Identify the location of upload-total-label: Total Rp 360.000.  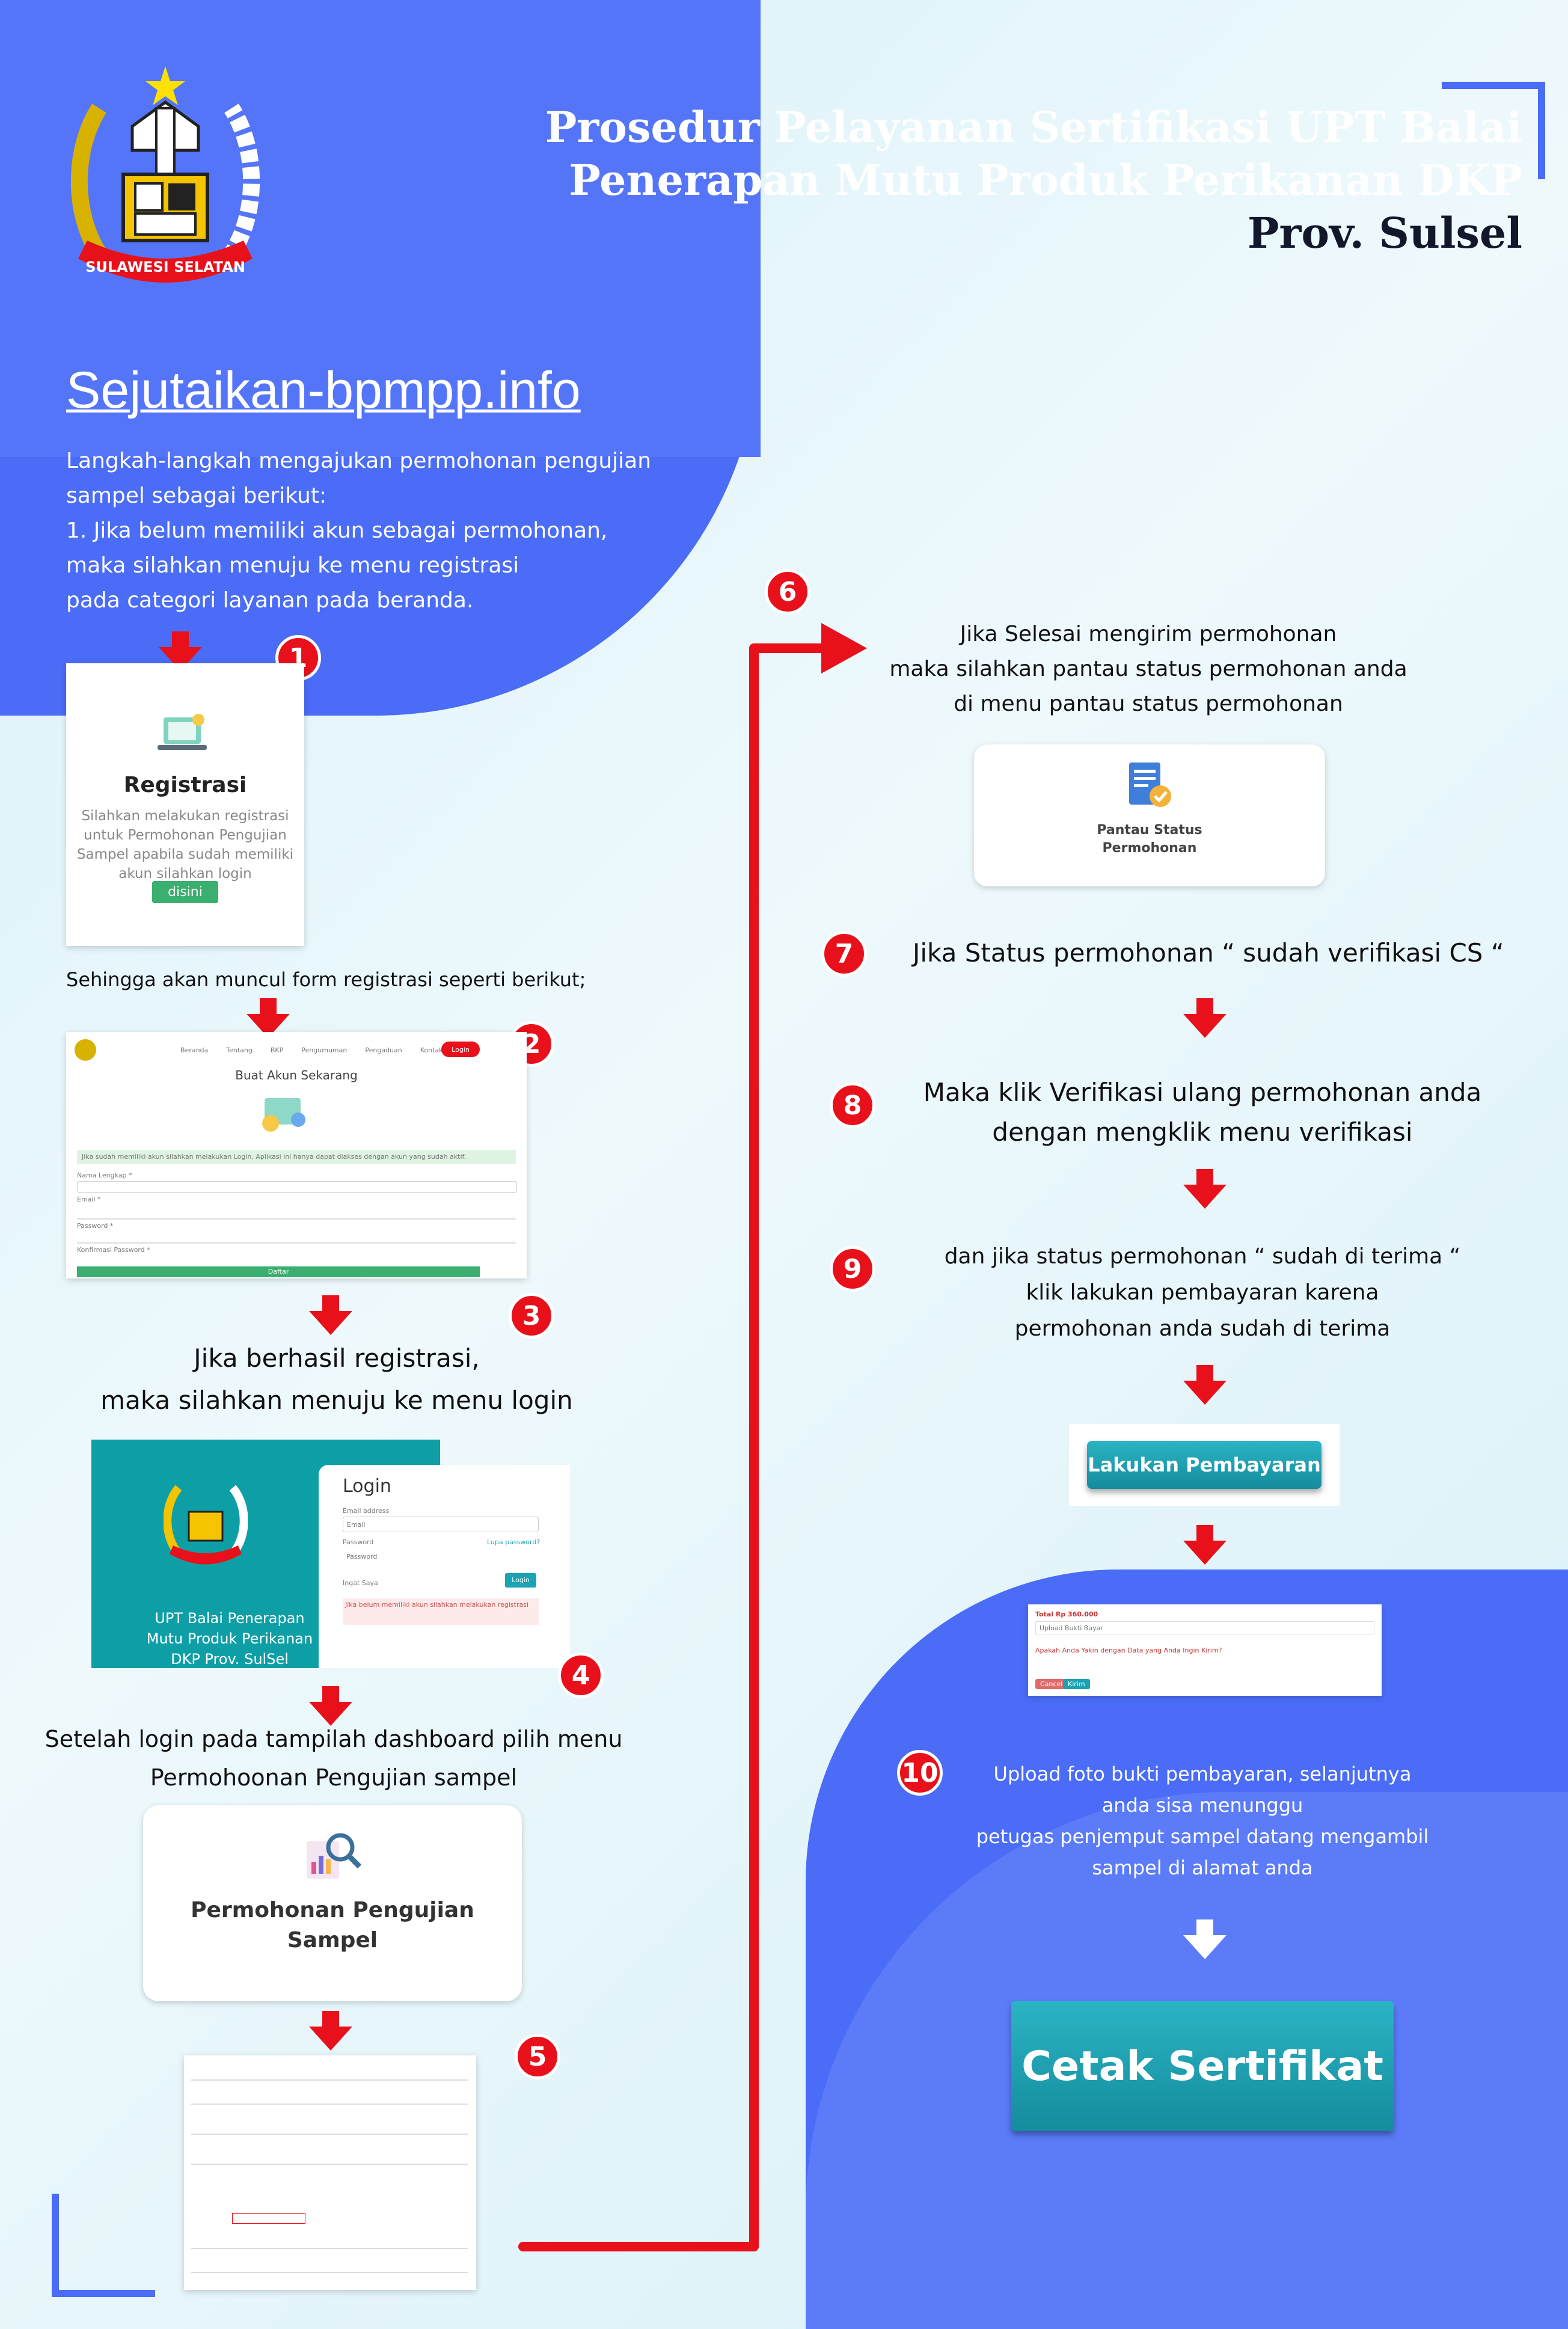
(1066, 1614).